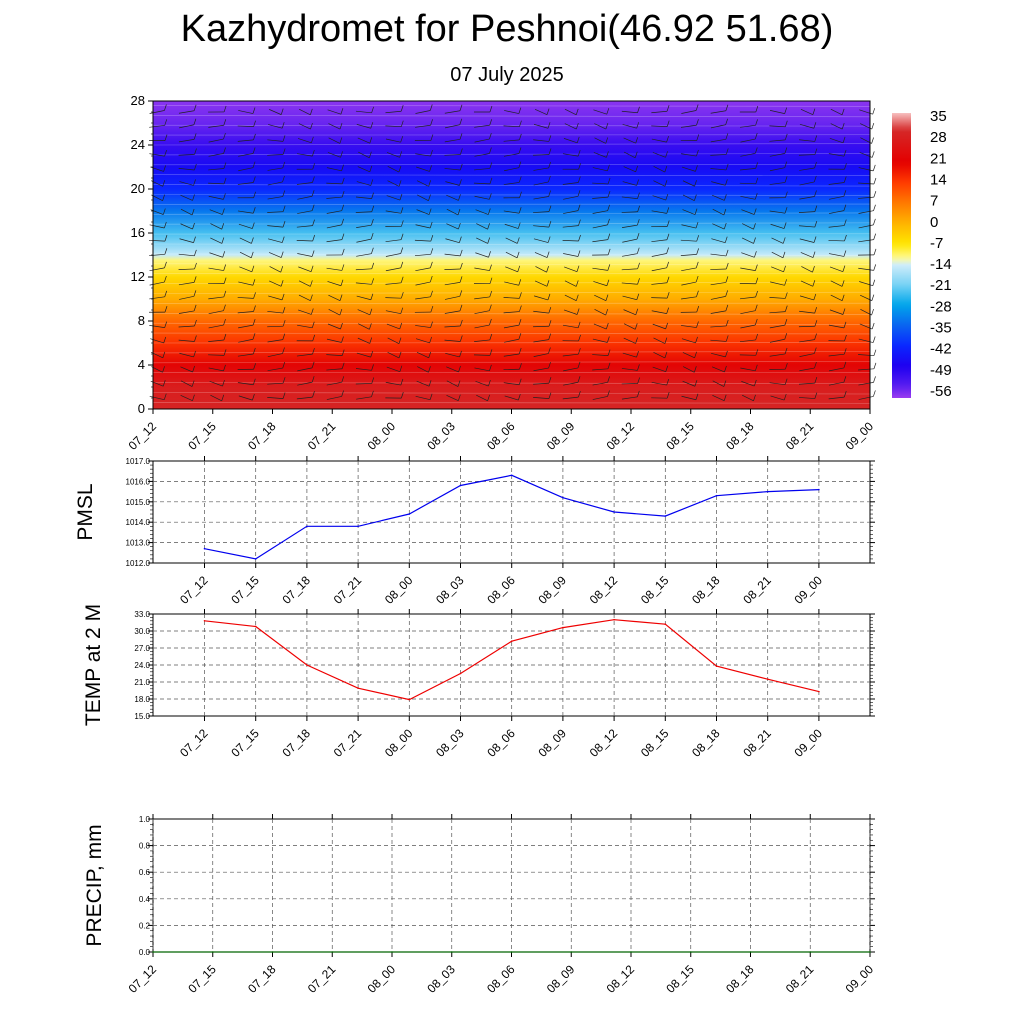 The image size is (1024, 1024). I want to click on x-tick-label: 08_18, so click(740, 979).